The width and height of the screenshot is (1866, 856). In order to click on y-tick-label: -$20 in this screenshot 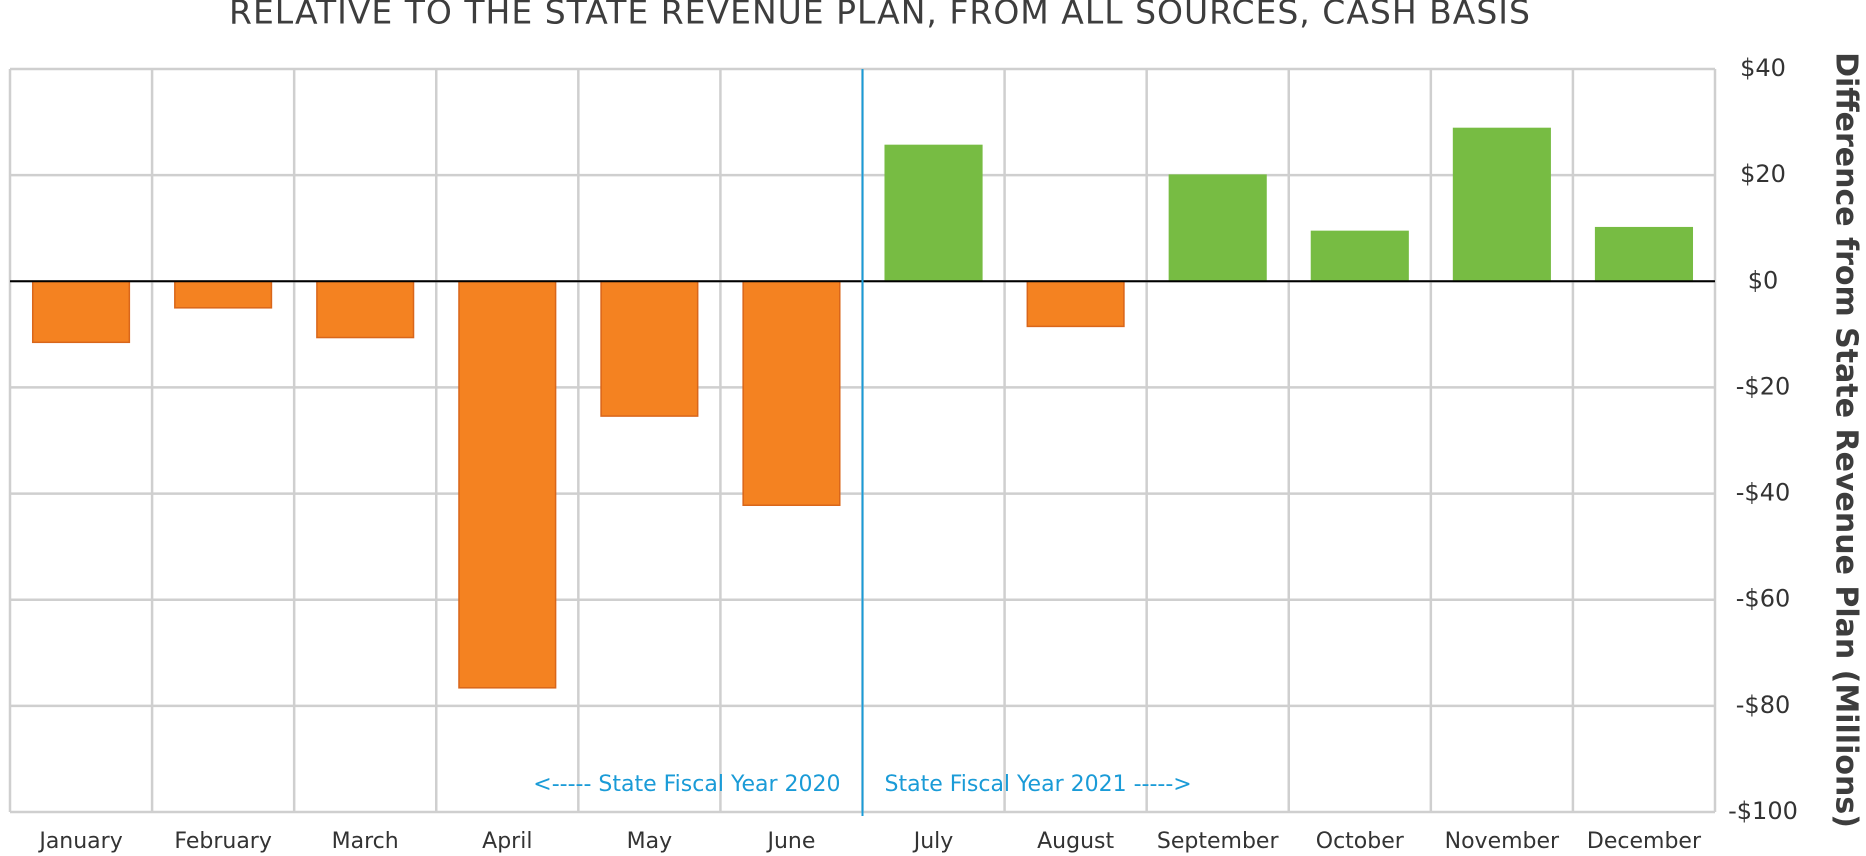, I will do `click(1763, 386)`.